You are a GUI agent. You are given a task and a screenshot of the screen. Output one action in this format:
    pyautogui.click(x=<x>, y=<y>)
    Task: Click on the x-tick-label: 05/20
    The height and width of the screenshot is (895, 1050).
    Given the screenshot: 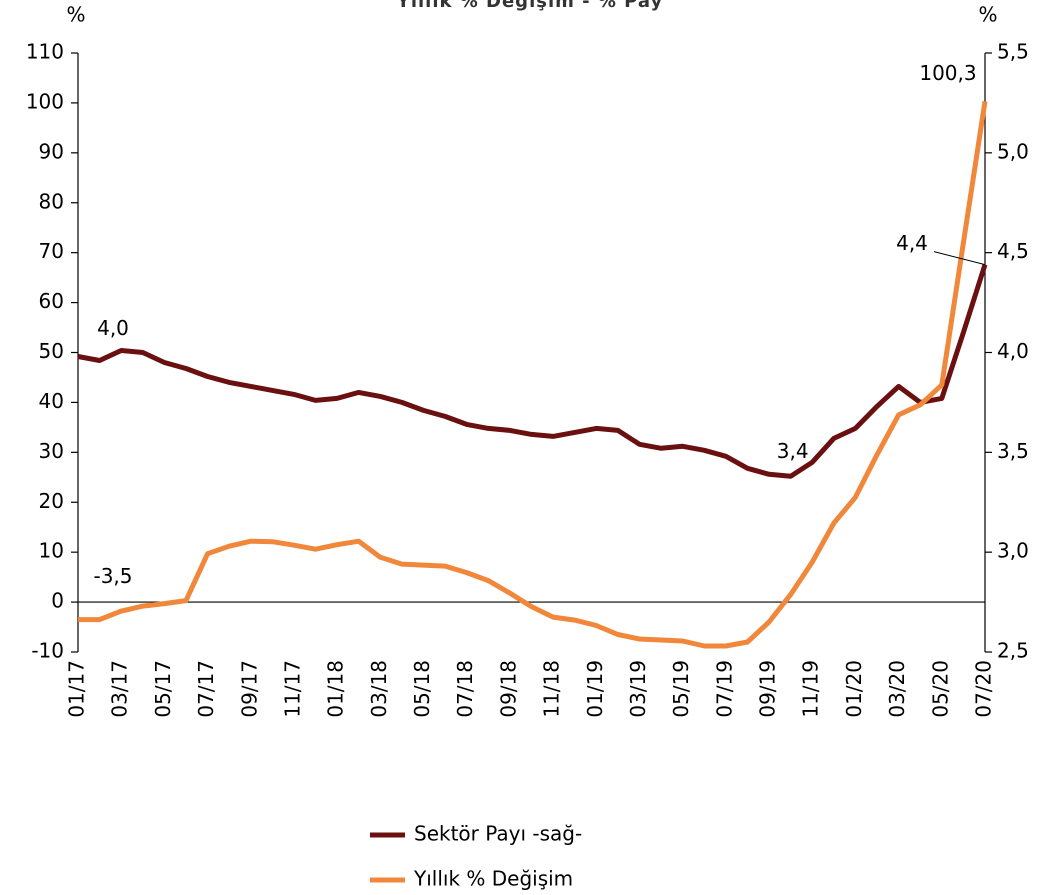 What is the action you would take?
    pyautogui.click(x=940, y=689)
    